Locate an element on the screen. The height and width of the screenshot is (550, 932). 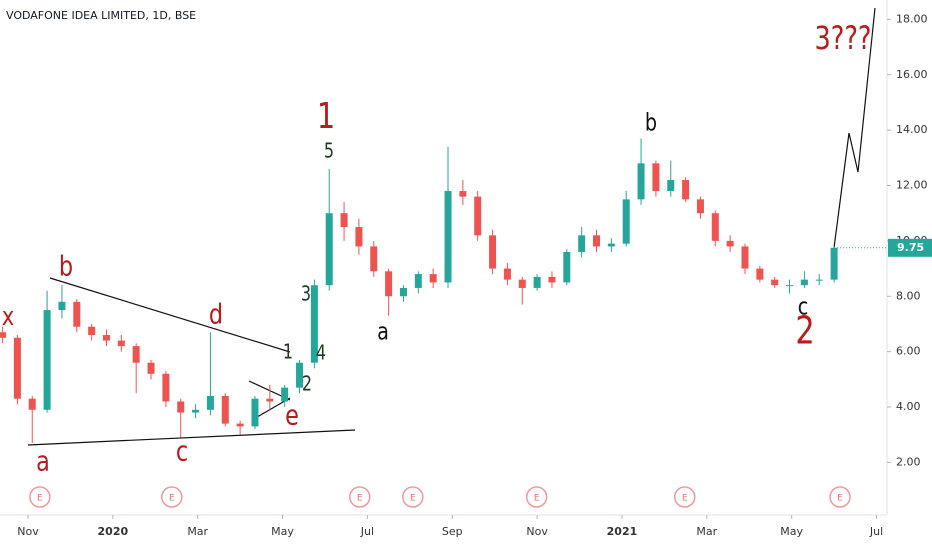
wave-label: 4 is located at coordinates (321, 353).